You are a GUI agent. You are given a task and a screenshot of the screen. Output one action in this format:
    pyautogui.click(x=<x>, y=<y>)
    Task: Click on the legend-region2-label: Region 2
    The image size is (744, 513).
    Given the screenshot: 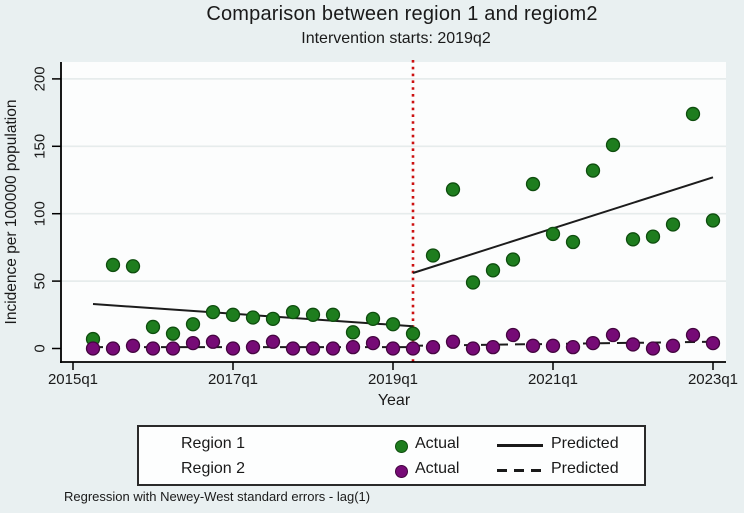 What is the action you would take?
    pyautogui.click(x=213, y=468)
    